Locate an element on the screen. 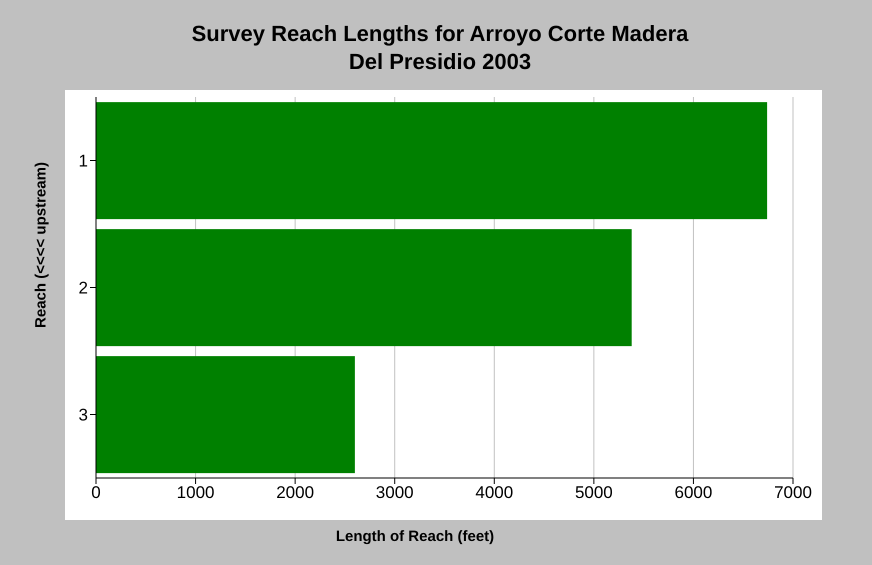 The width and height of the screenshot is (872, 565). x-tick-label: 1000 is located at coordinates (195, 492).